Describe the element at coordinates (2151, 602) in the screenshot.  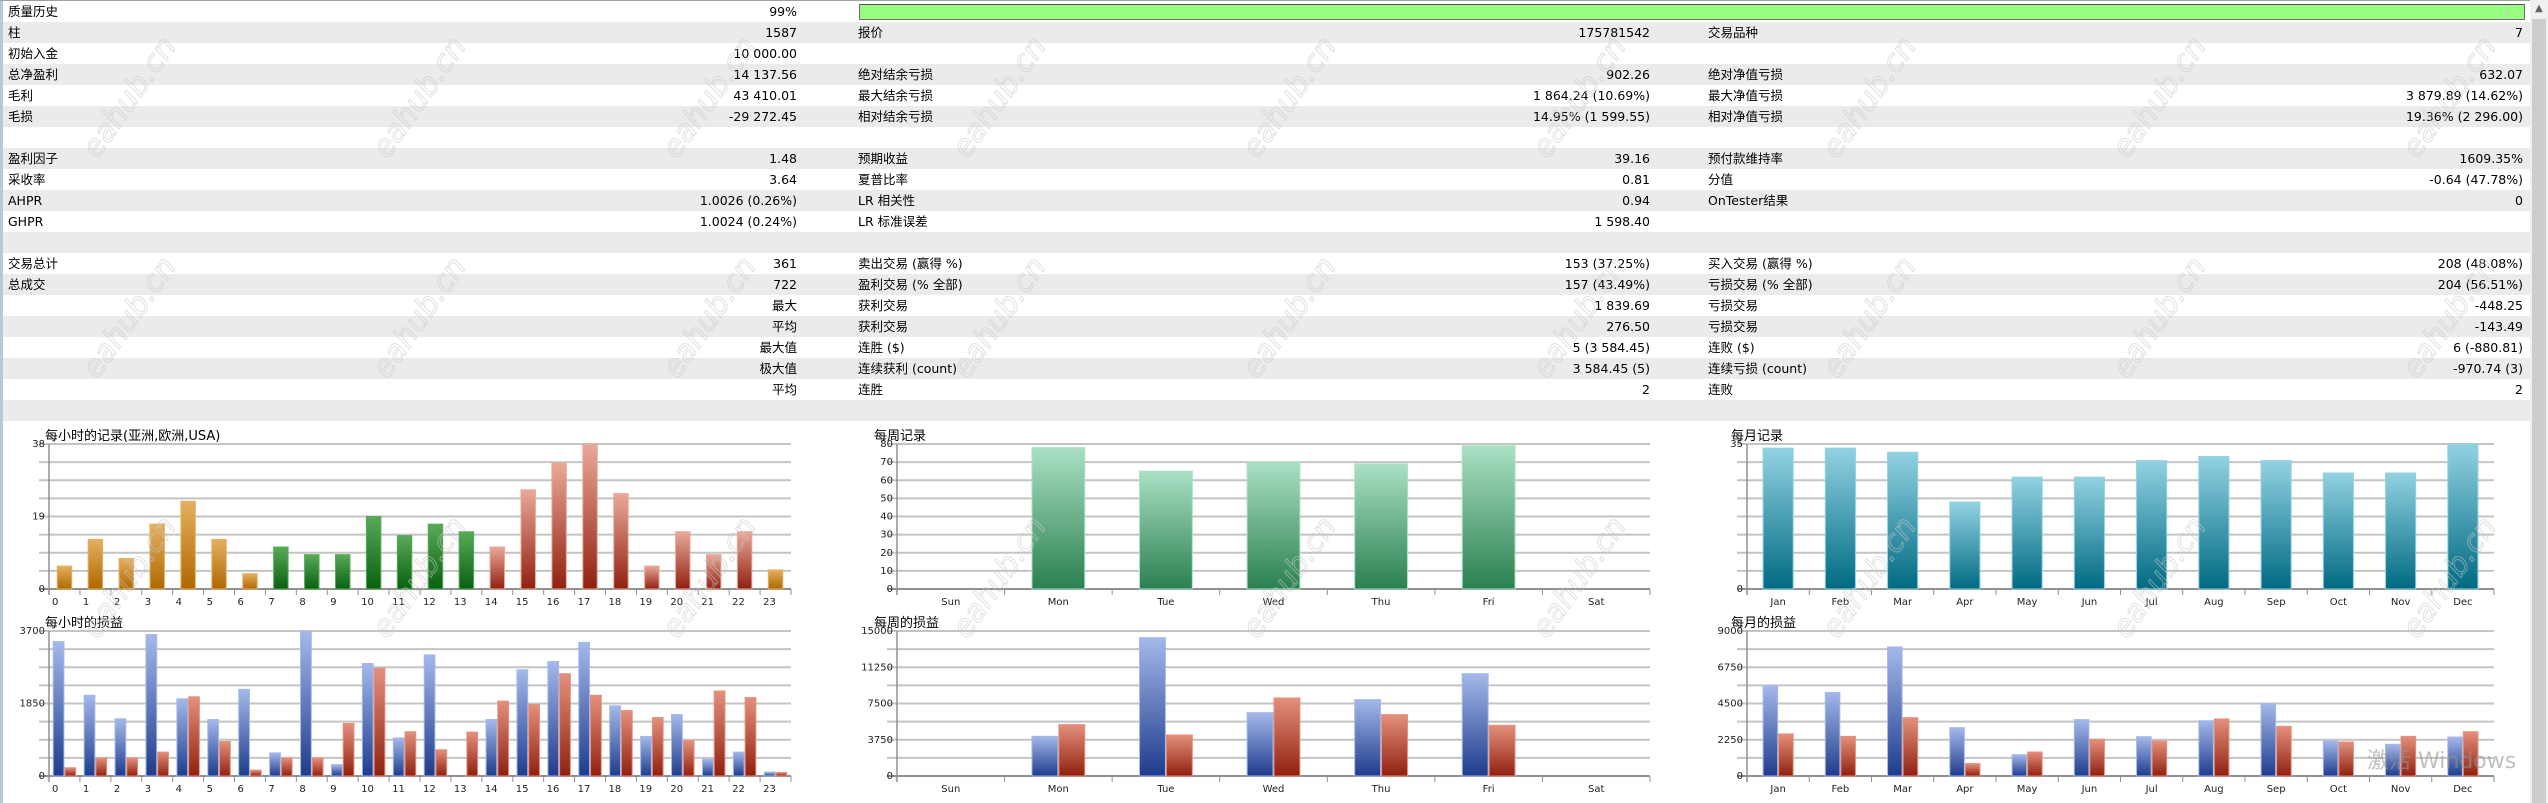
I see `x-tick-label: Jul` at that location.